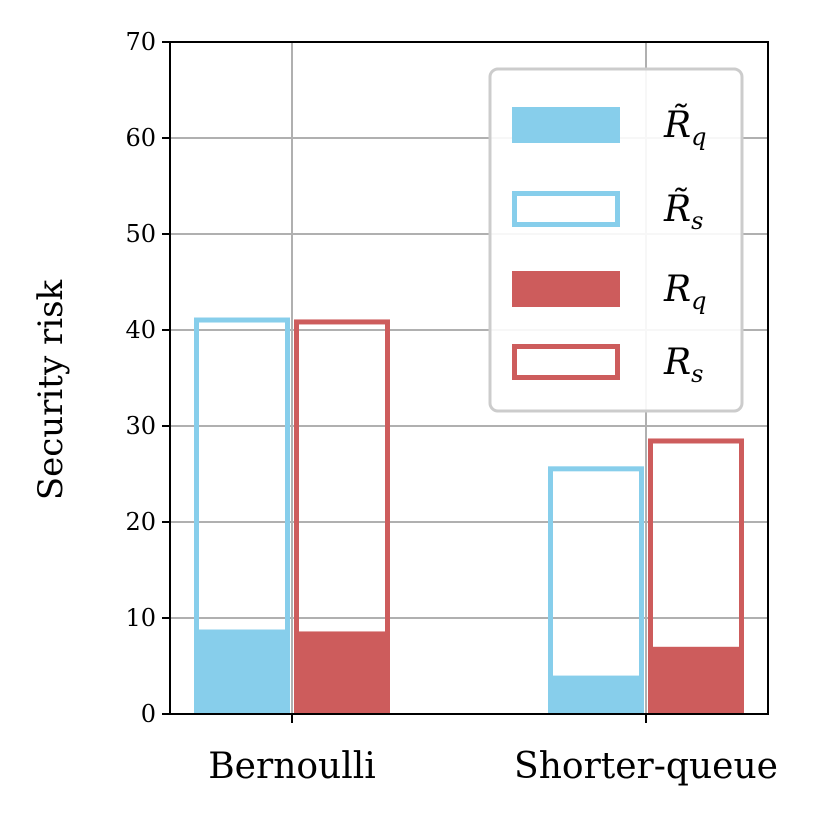 This screenshot has width=830, height=830. Describe the element at coordinates (140, 426) in the screenshot. I see `y-tick-label: 30` at that location.